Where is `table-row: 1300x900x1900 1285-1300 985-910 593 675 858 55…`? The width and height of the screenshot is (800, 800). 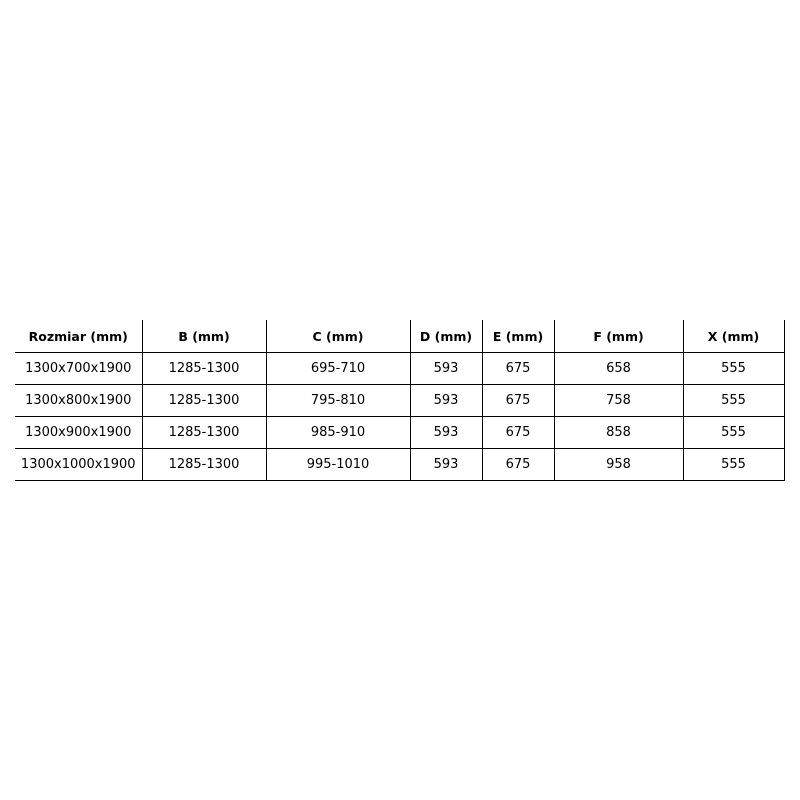 table-row: 1300x900x1900 1285-1300 985-910 593 675 858 55… is located at coordinates (400, 432).